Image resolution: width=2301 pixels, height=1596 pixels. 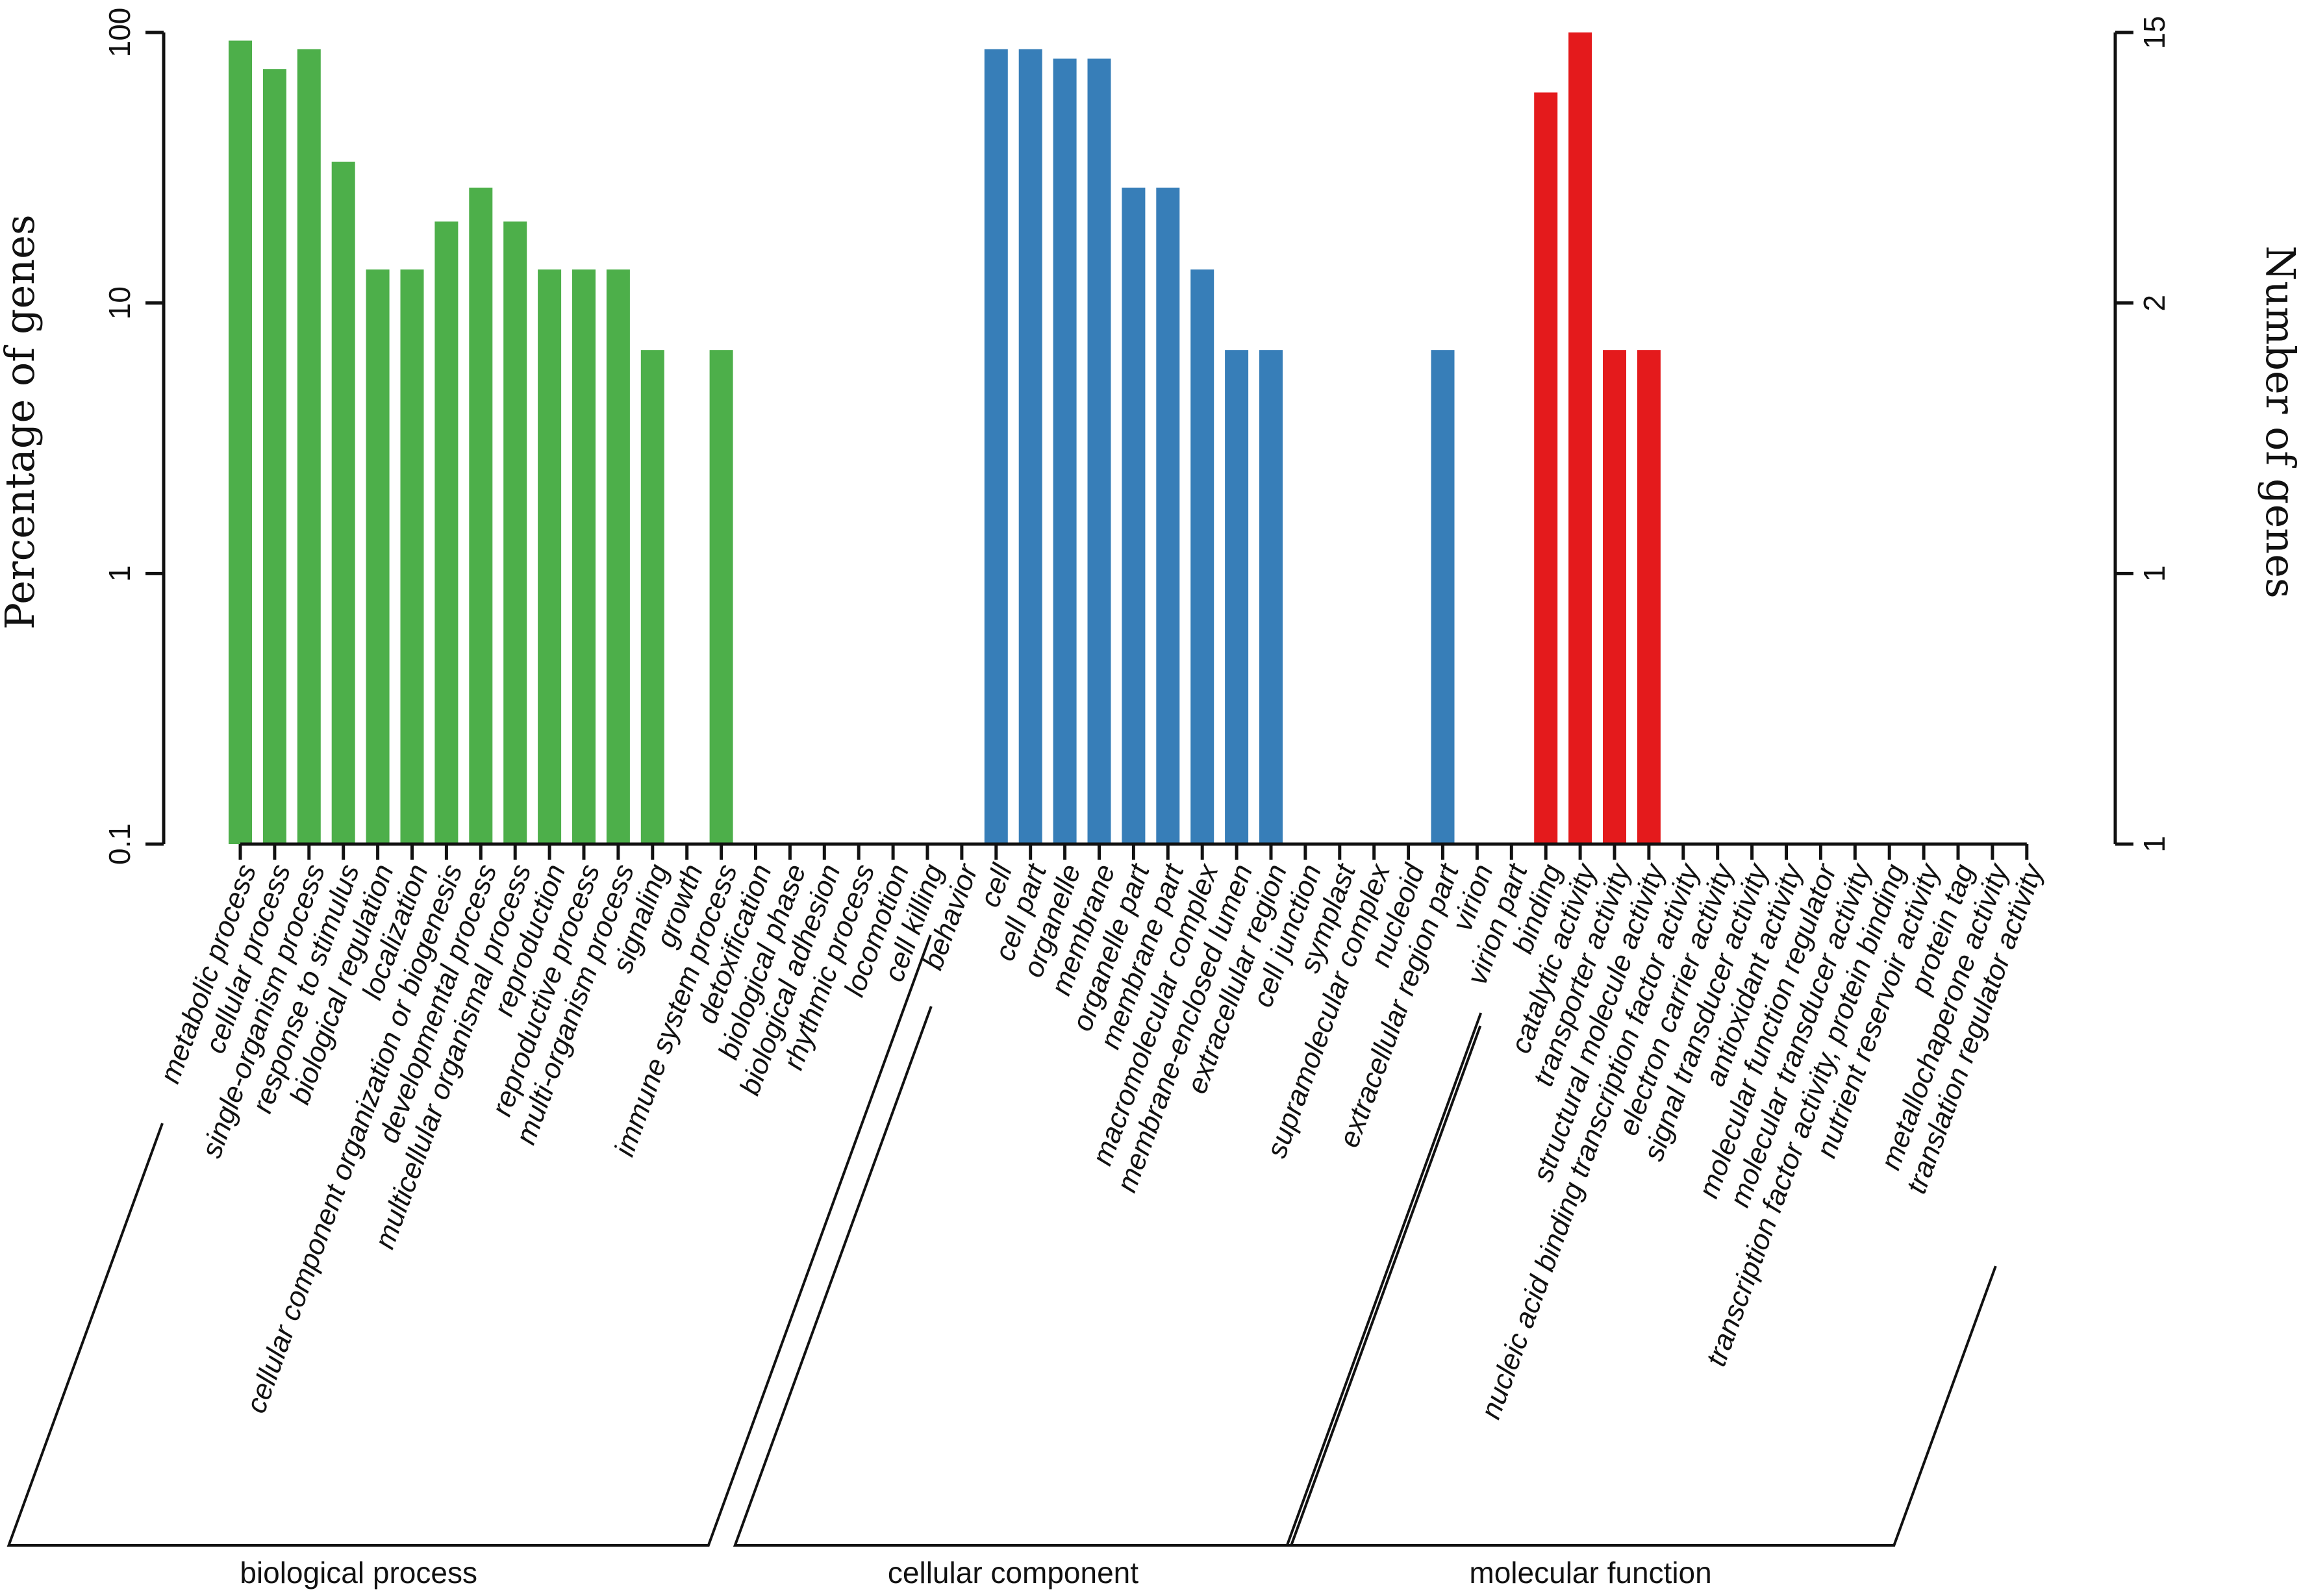 What do you see at coordinates (1013, 1573) in the screenshot?
I see `group-label-cellular-component: cellular component` at bounding box center [1013, 1573].